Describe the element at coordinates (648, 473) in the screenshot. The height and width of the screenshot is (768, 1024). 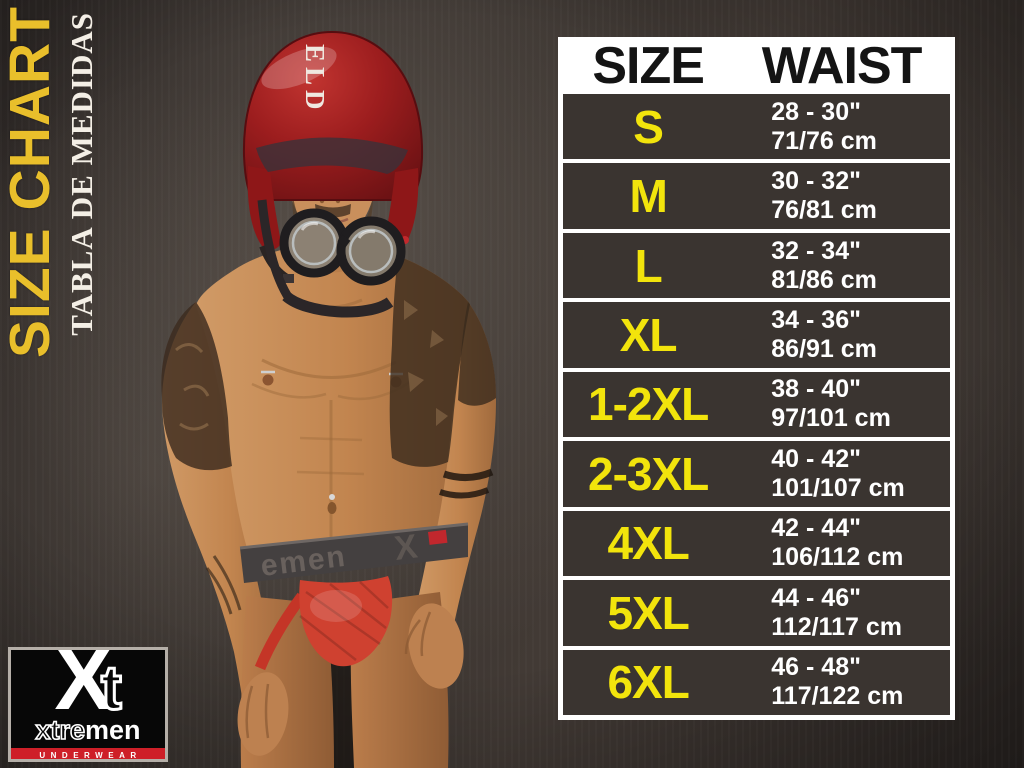
I see `size-label: 2-3XL` at that location.